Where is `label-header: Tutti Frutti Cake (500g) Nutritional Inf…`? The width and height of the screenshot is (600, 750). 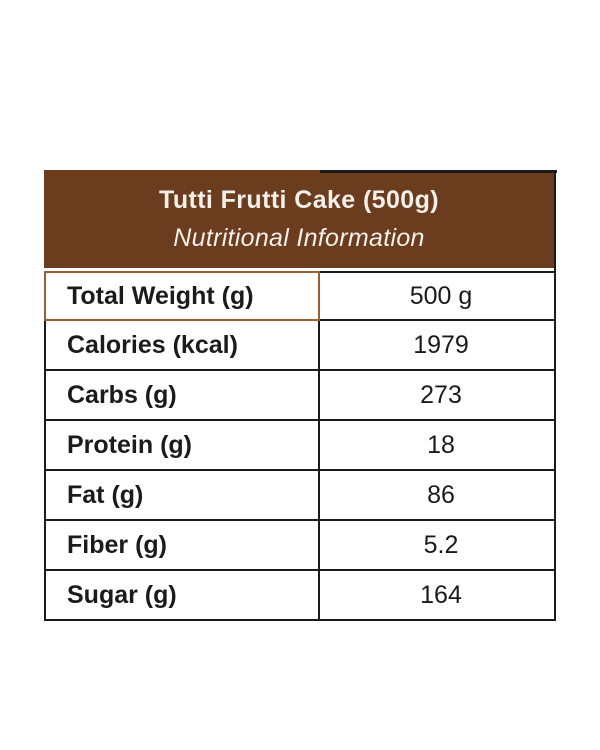
label-header: Tutti Frutti Cake (500g) Nutritional Inf… is located at coordinates (300, 219).